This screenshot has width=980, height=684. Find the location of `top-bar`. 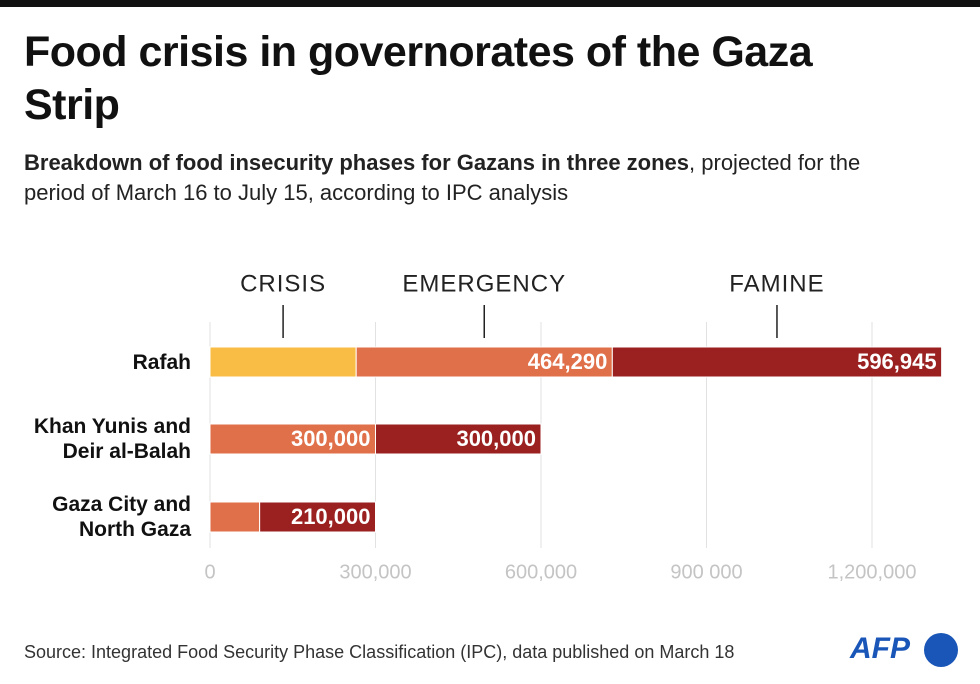

top-bar is located at coordinates (490, 3).